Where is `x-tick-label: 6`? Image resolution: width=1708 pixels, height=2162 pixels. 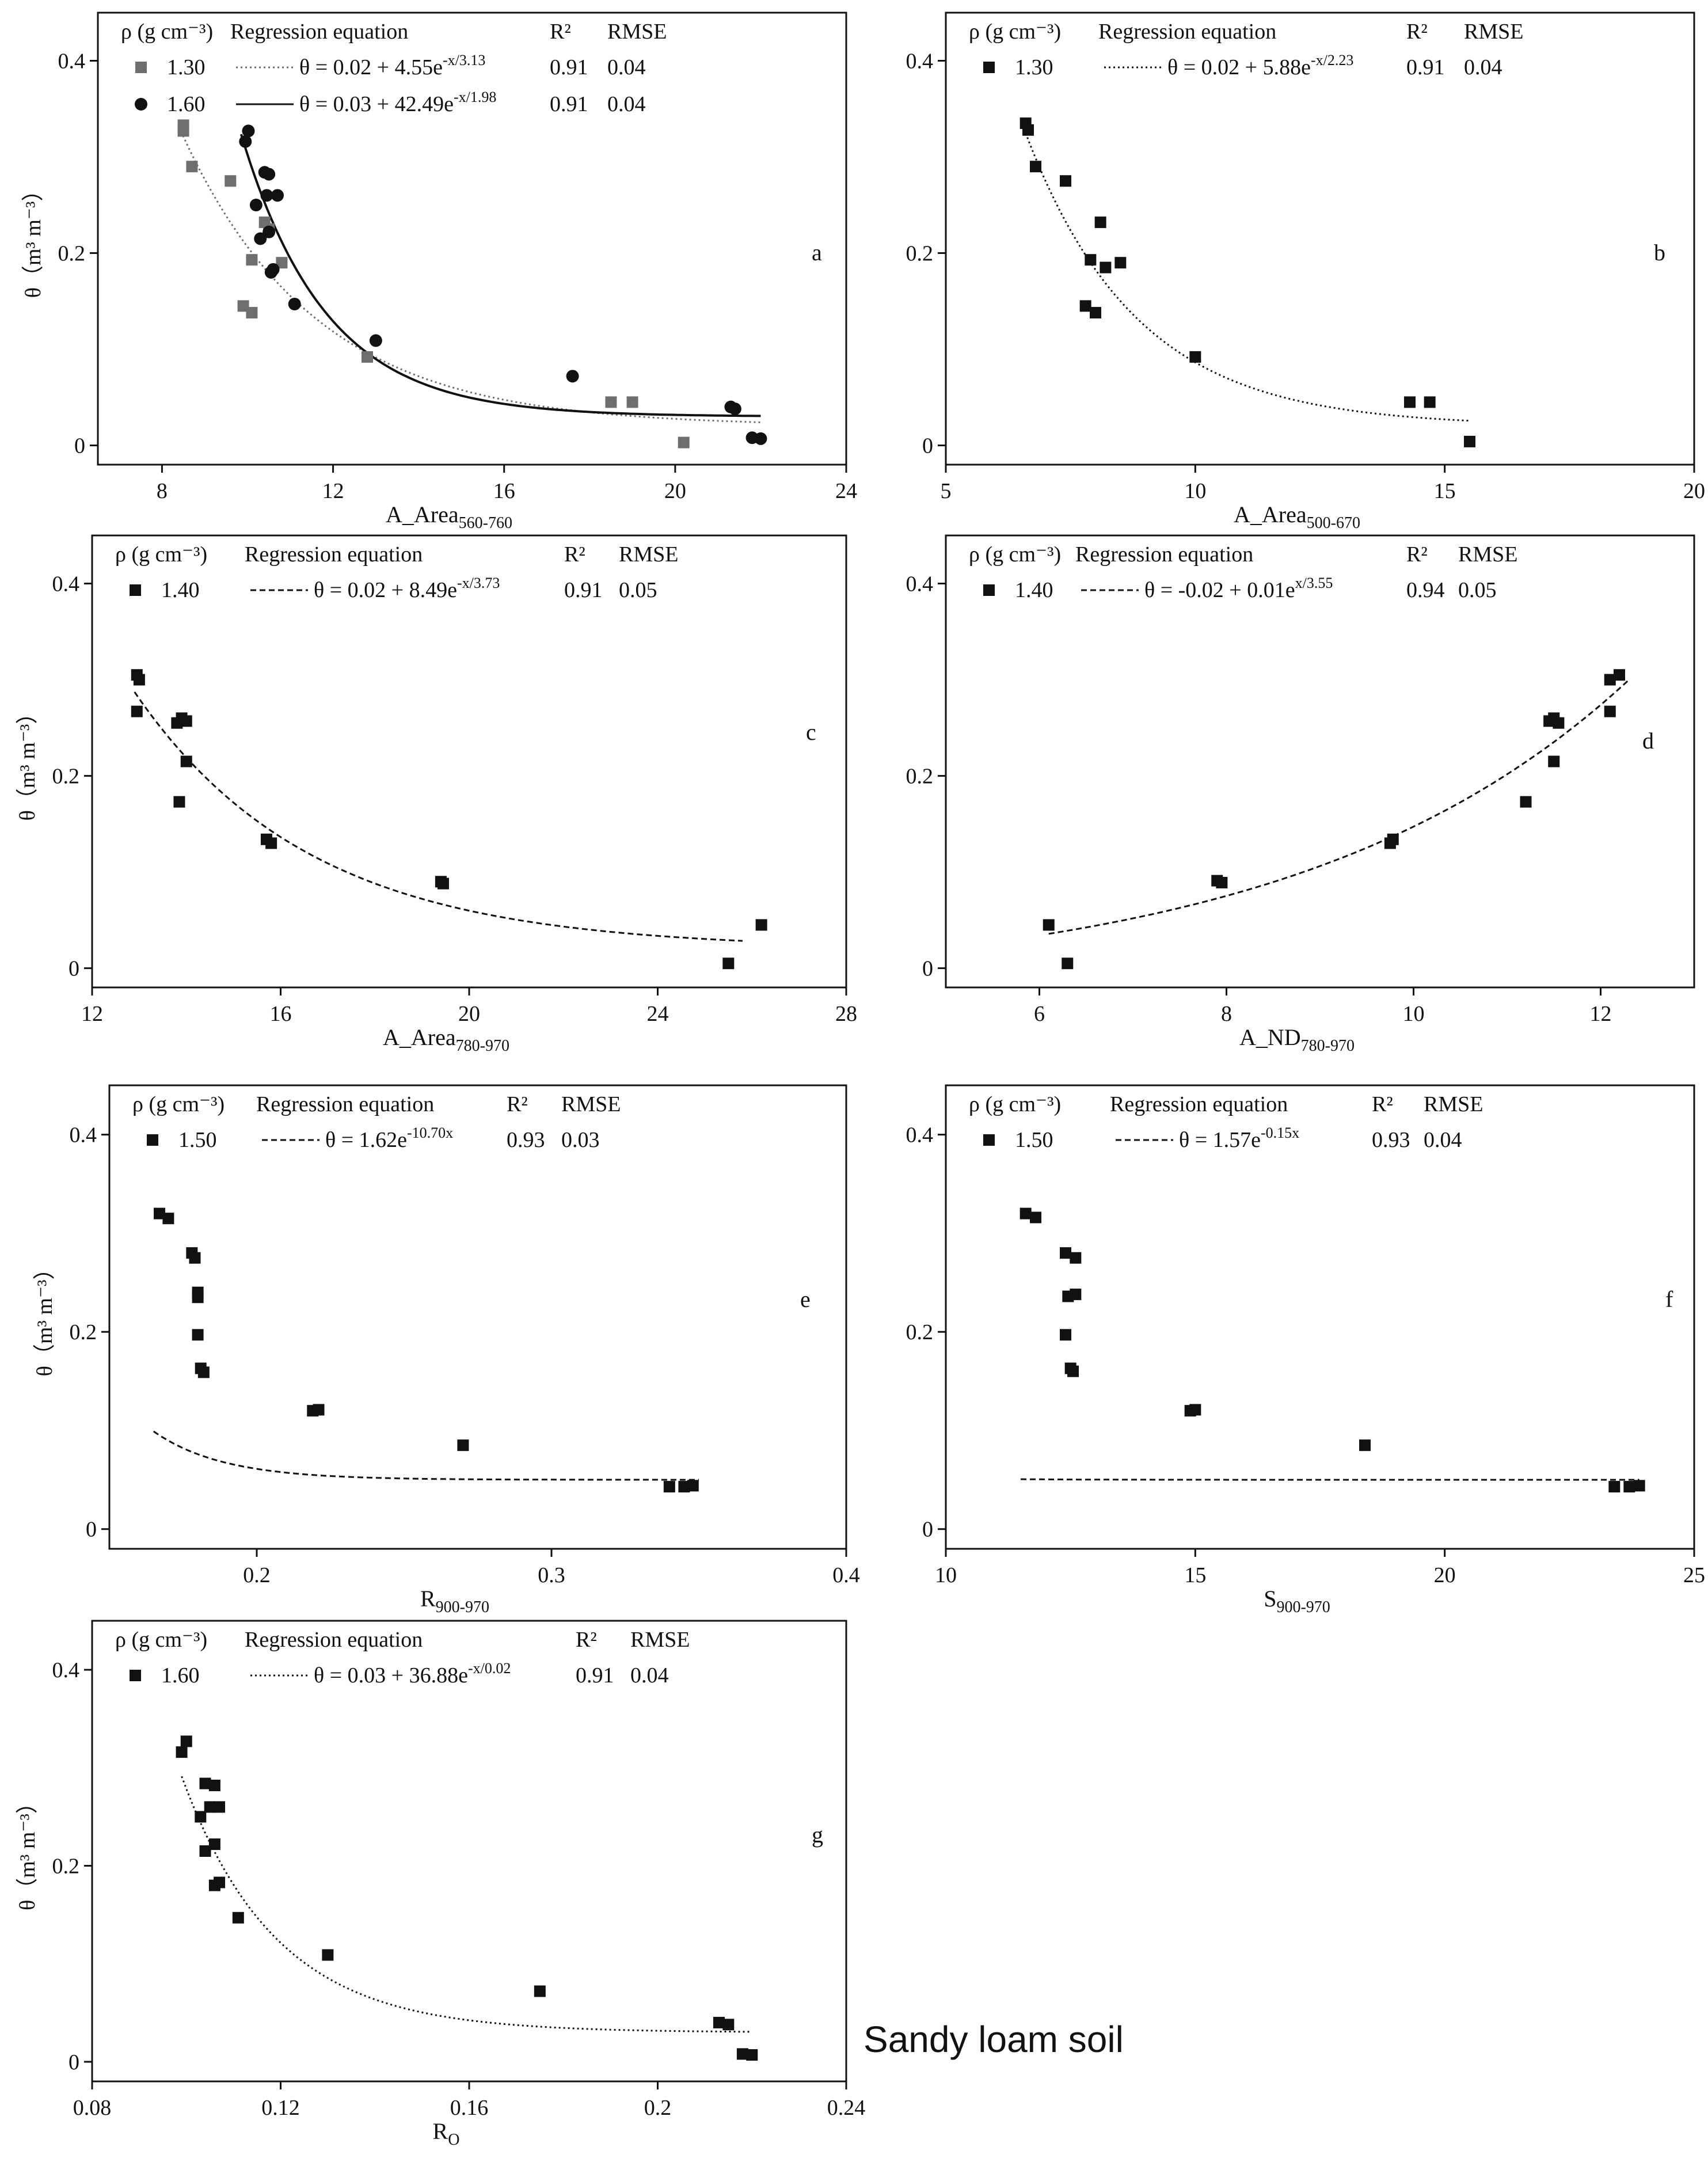 x-tick-label: 6 is located at coordinates (1039, 1014).